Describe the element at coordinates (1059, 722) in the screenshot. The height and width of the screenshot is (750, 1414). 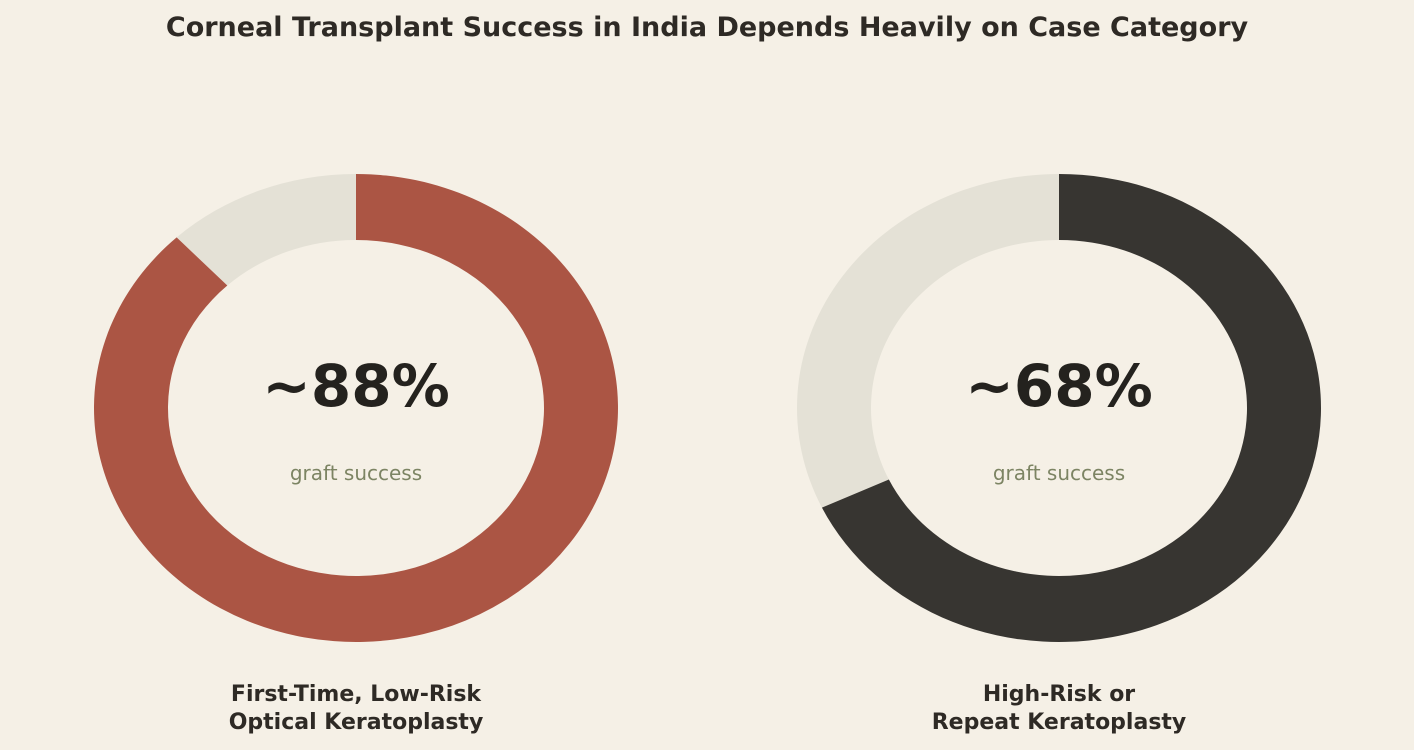
I see `donut-2-label-line-2: Repeat Keratoplasty` at that location.